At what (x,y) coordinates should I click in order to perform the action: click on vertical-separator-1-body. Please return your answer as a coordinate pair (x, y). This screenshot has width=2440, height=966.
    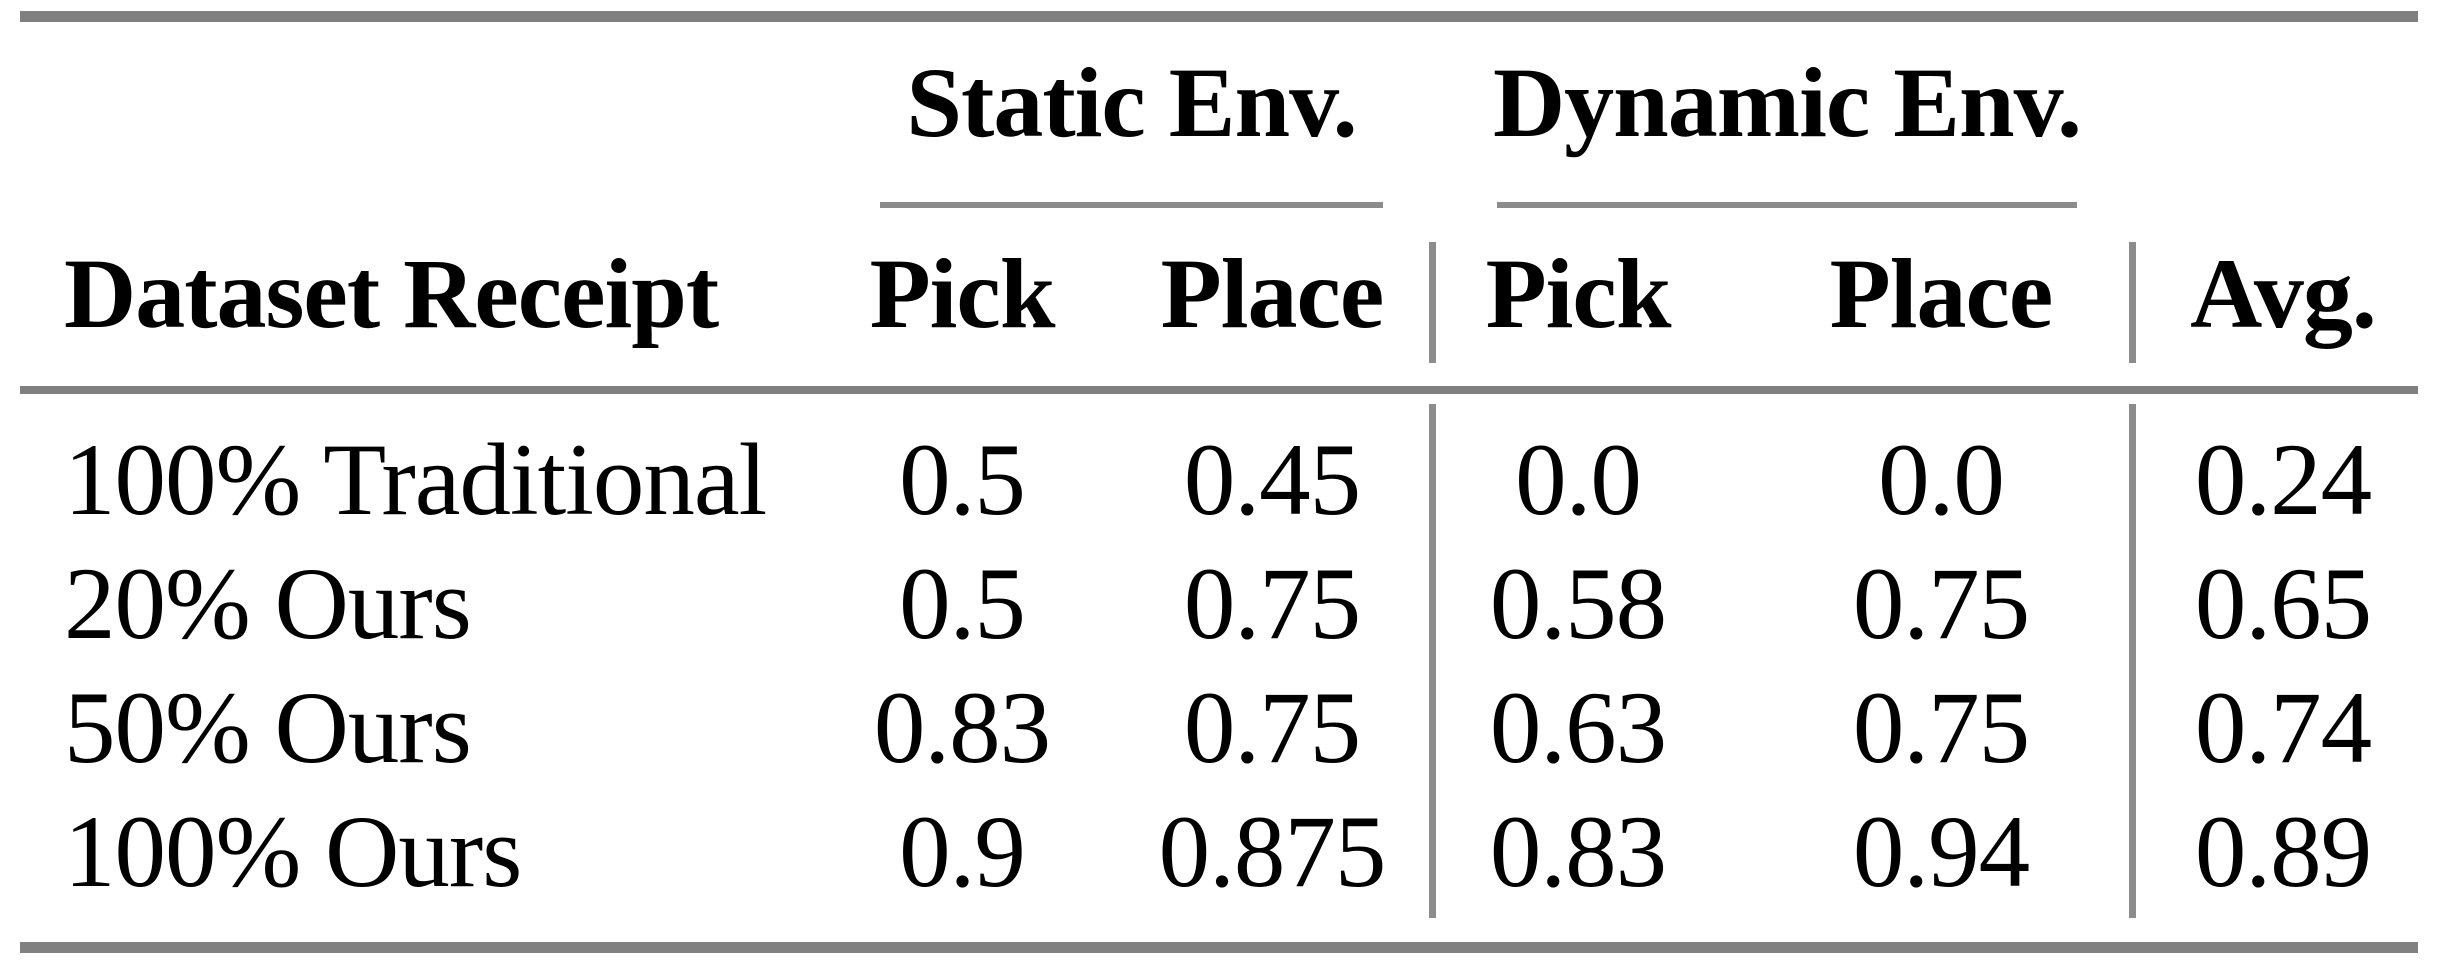
    Looking at the image, I should click on (1432, 661).